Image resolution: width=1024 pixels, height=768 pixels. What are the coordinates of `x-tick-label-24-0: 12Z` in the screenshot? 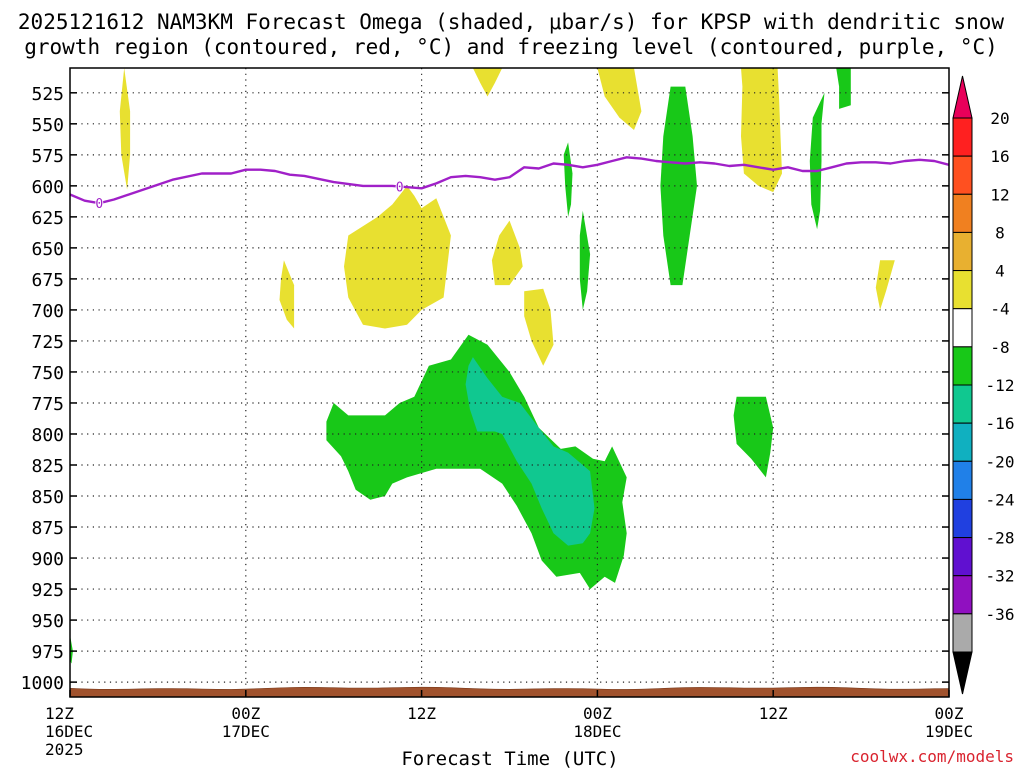 It's located at (421, 713).